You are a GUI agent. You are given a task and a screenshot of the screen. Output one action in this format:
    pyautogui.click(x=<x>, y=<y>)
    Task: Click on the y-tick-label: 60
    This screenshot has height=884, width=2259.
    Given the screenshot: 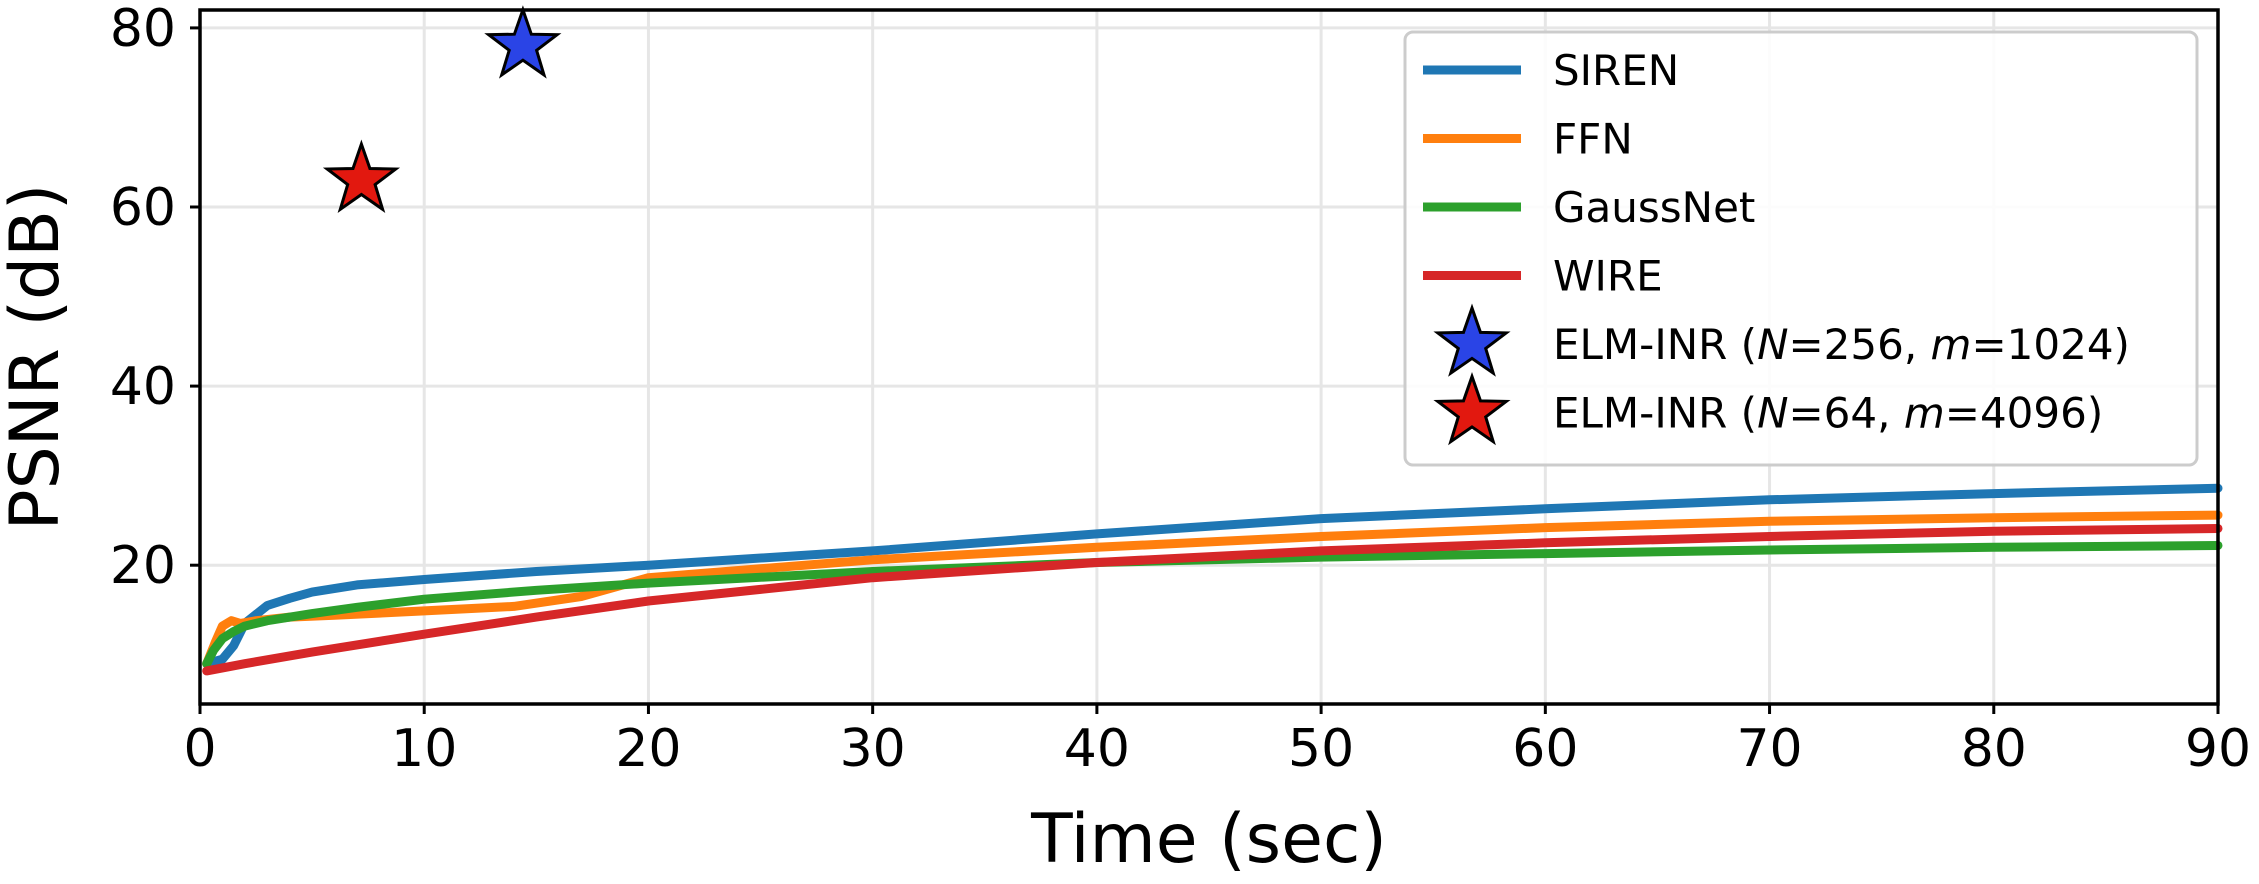 What is the action you would take?
    pyautogui.click(x=143, y=208)
    